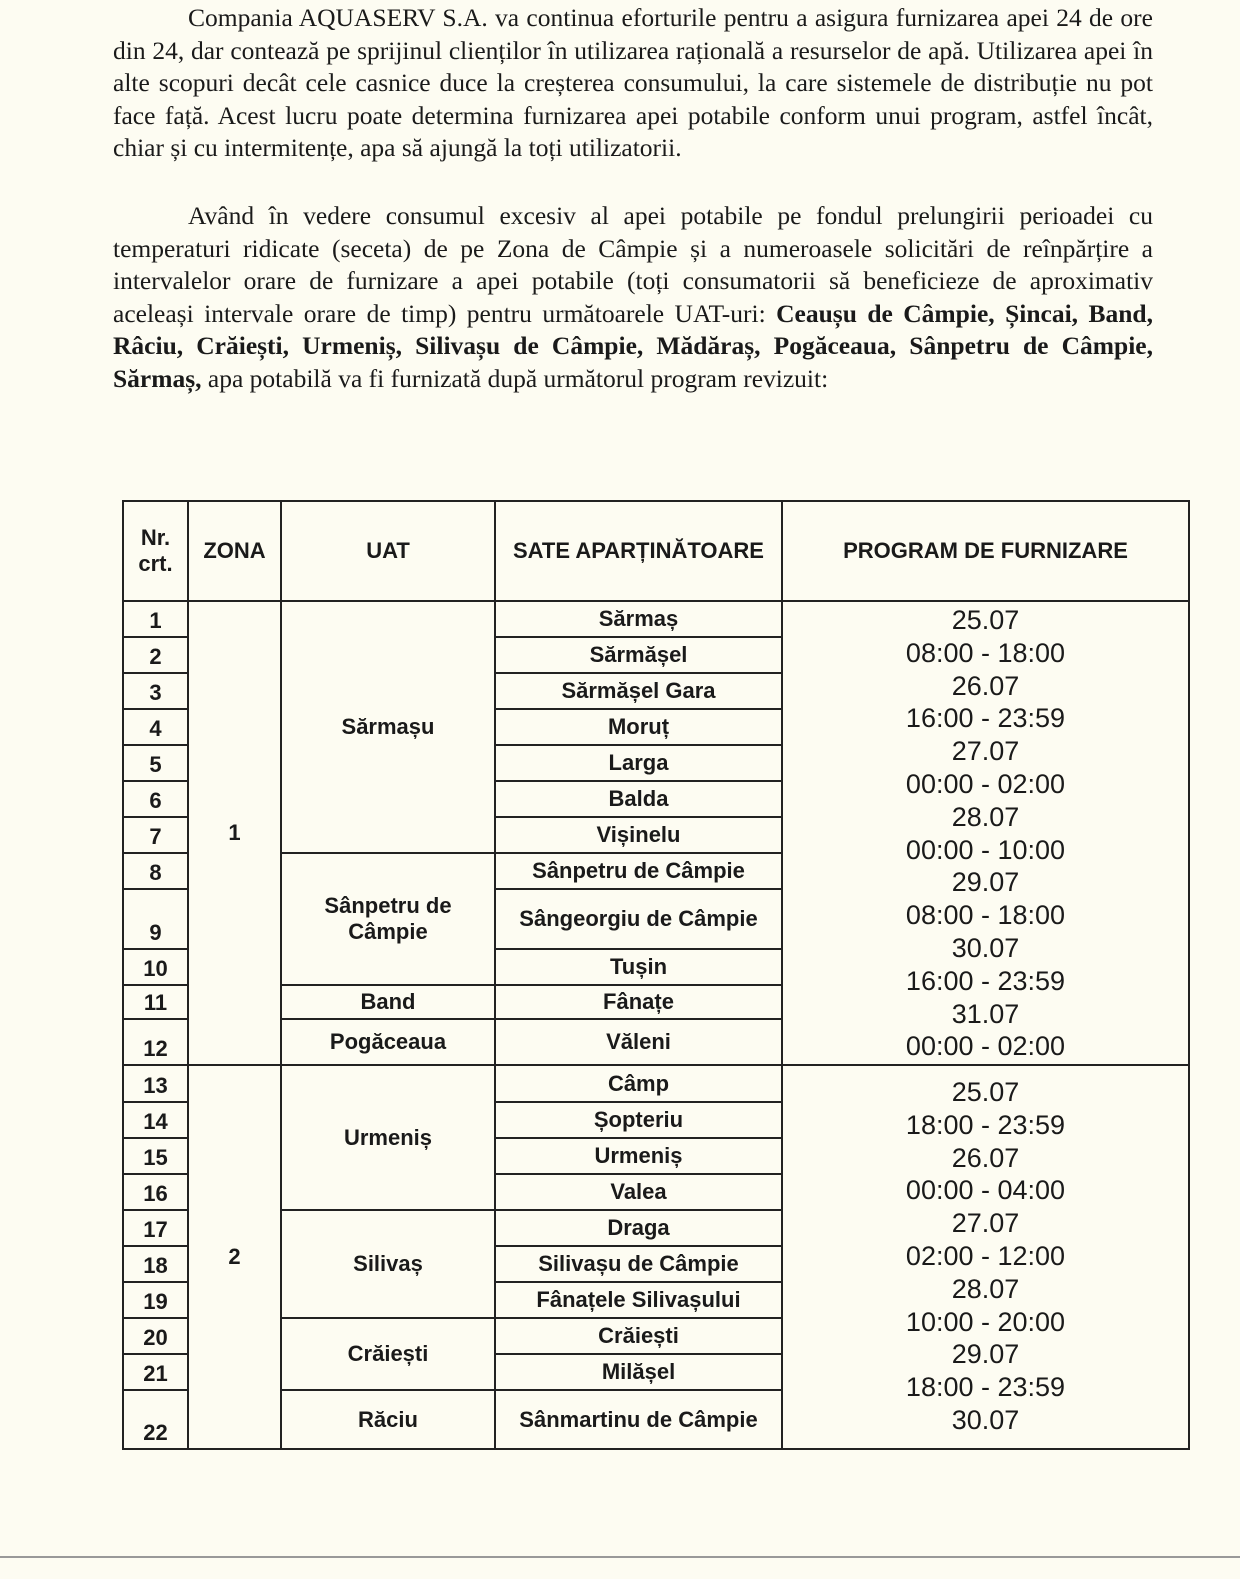  What do you see at coordinates (388, 551) in the screenshot?
I see `header-uat: UAT` at bounding box center [388, 551].